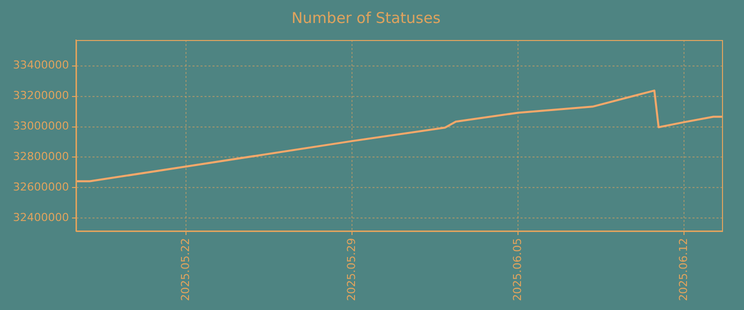 Image resolution: width=744 pixels, height=310 pixels. I want to click on x-tick-label: 2025.05.29, so click(351, 270).